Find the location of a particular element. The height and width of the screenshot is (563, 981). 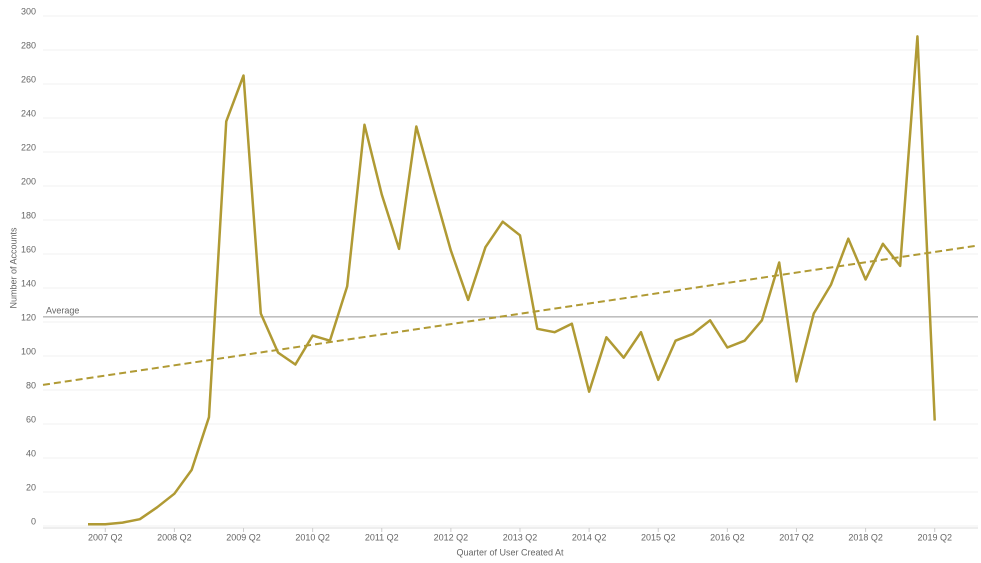

y-tick-label: 80 is located at coordinates (31, 385).